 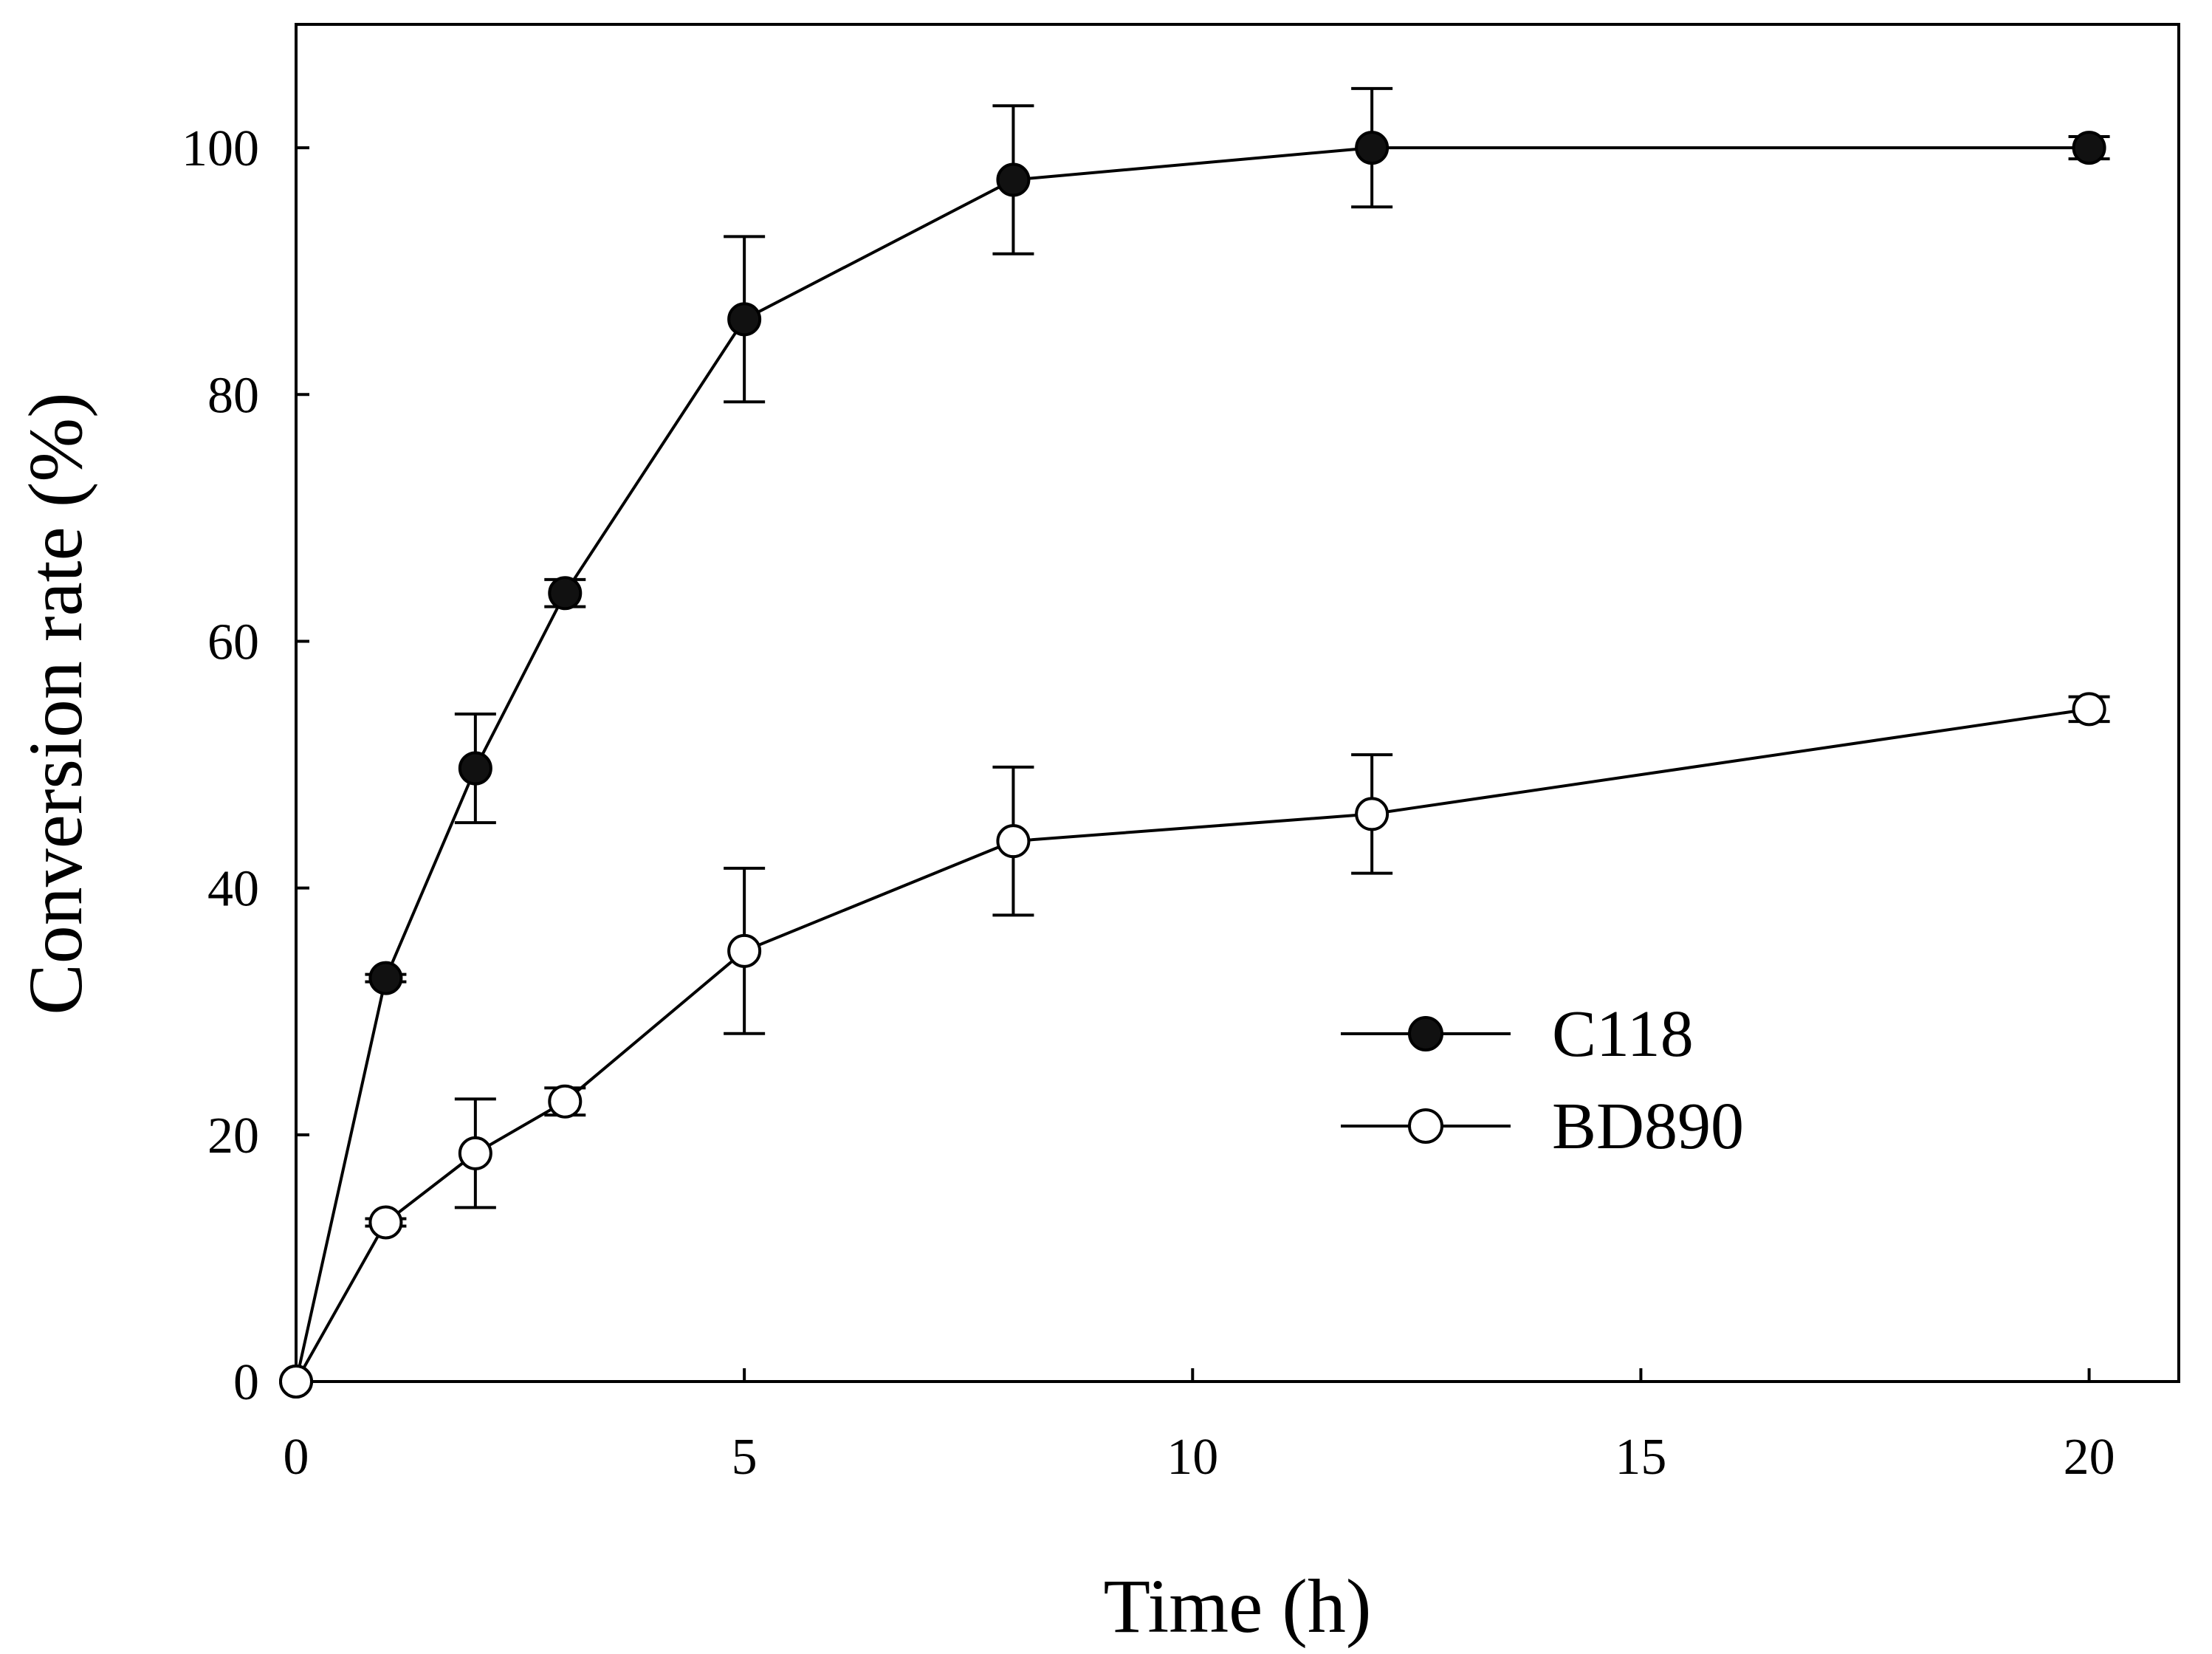 I want to click on y-tick-label: 0, so click(x=246, y=1382).